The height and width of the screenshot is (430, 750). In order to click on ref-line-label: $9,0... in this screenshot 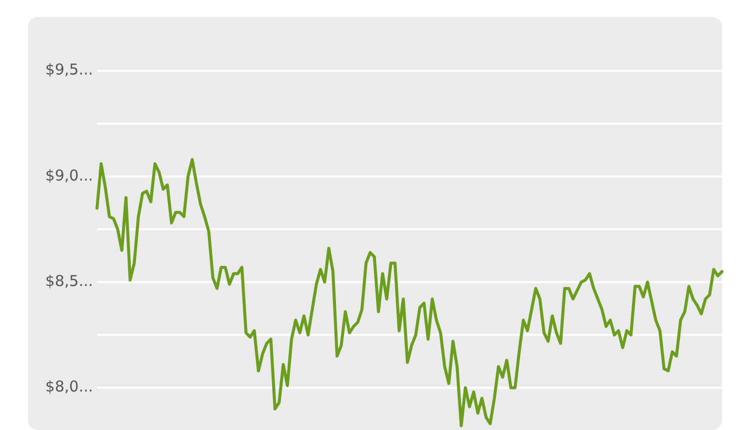, I will do `click(69, 175)`.